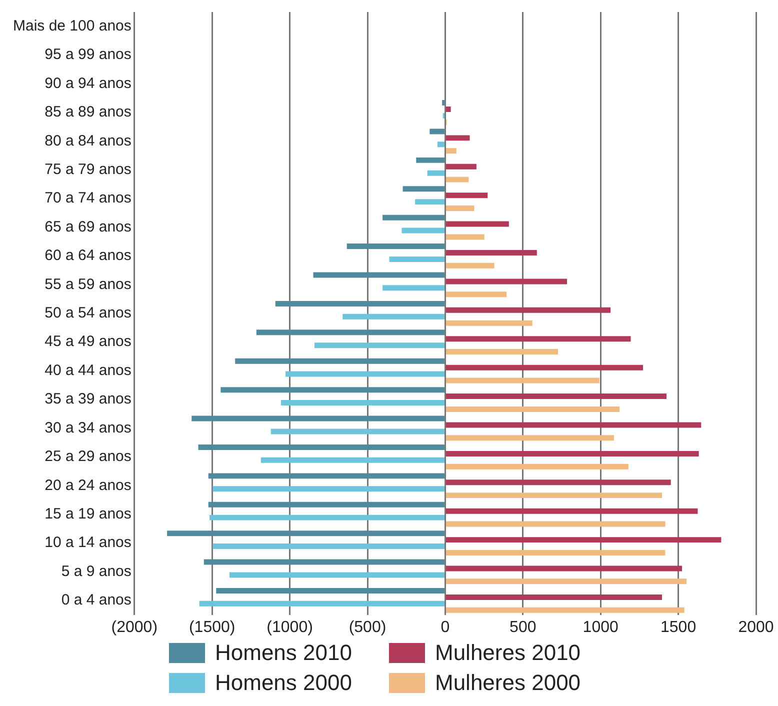  What do you see at coordinates (88, 169) in the screenshot?
I see `y-tick-label: 75 a 79 anos` at bounding box center [88, 169].